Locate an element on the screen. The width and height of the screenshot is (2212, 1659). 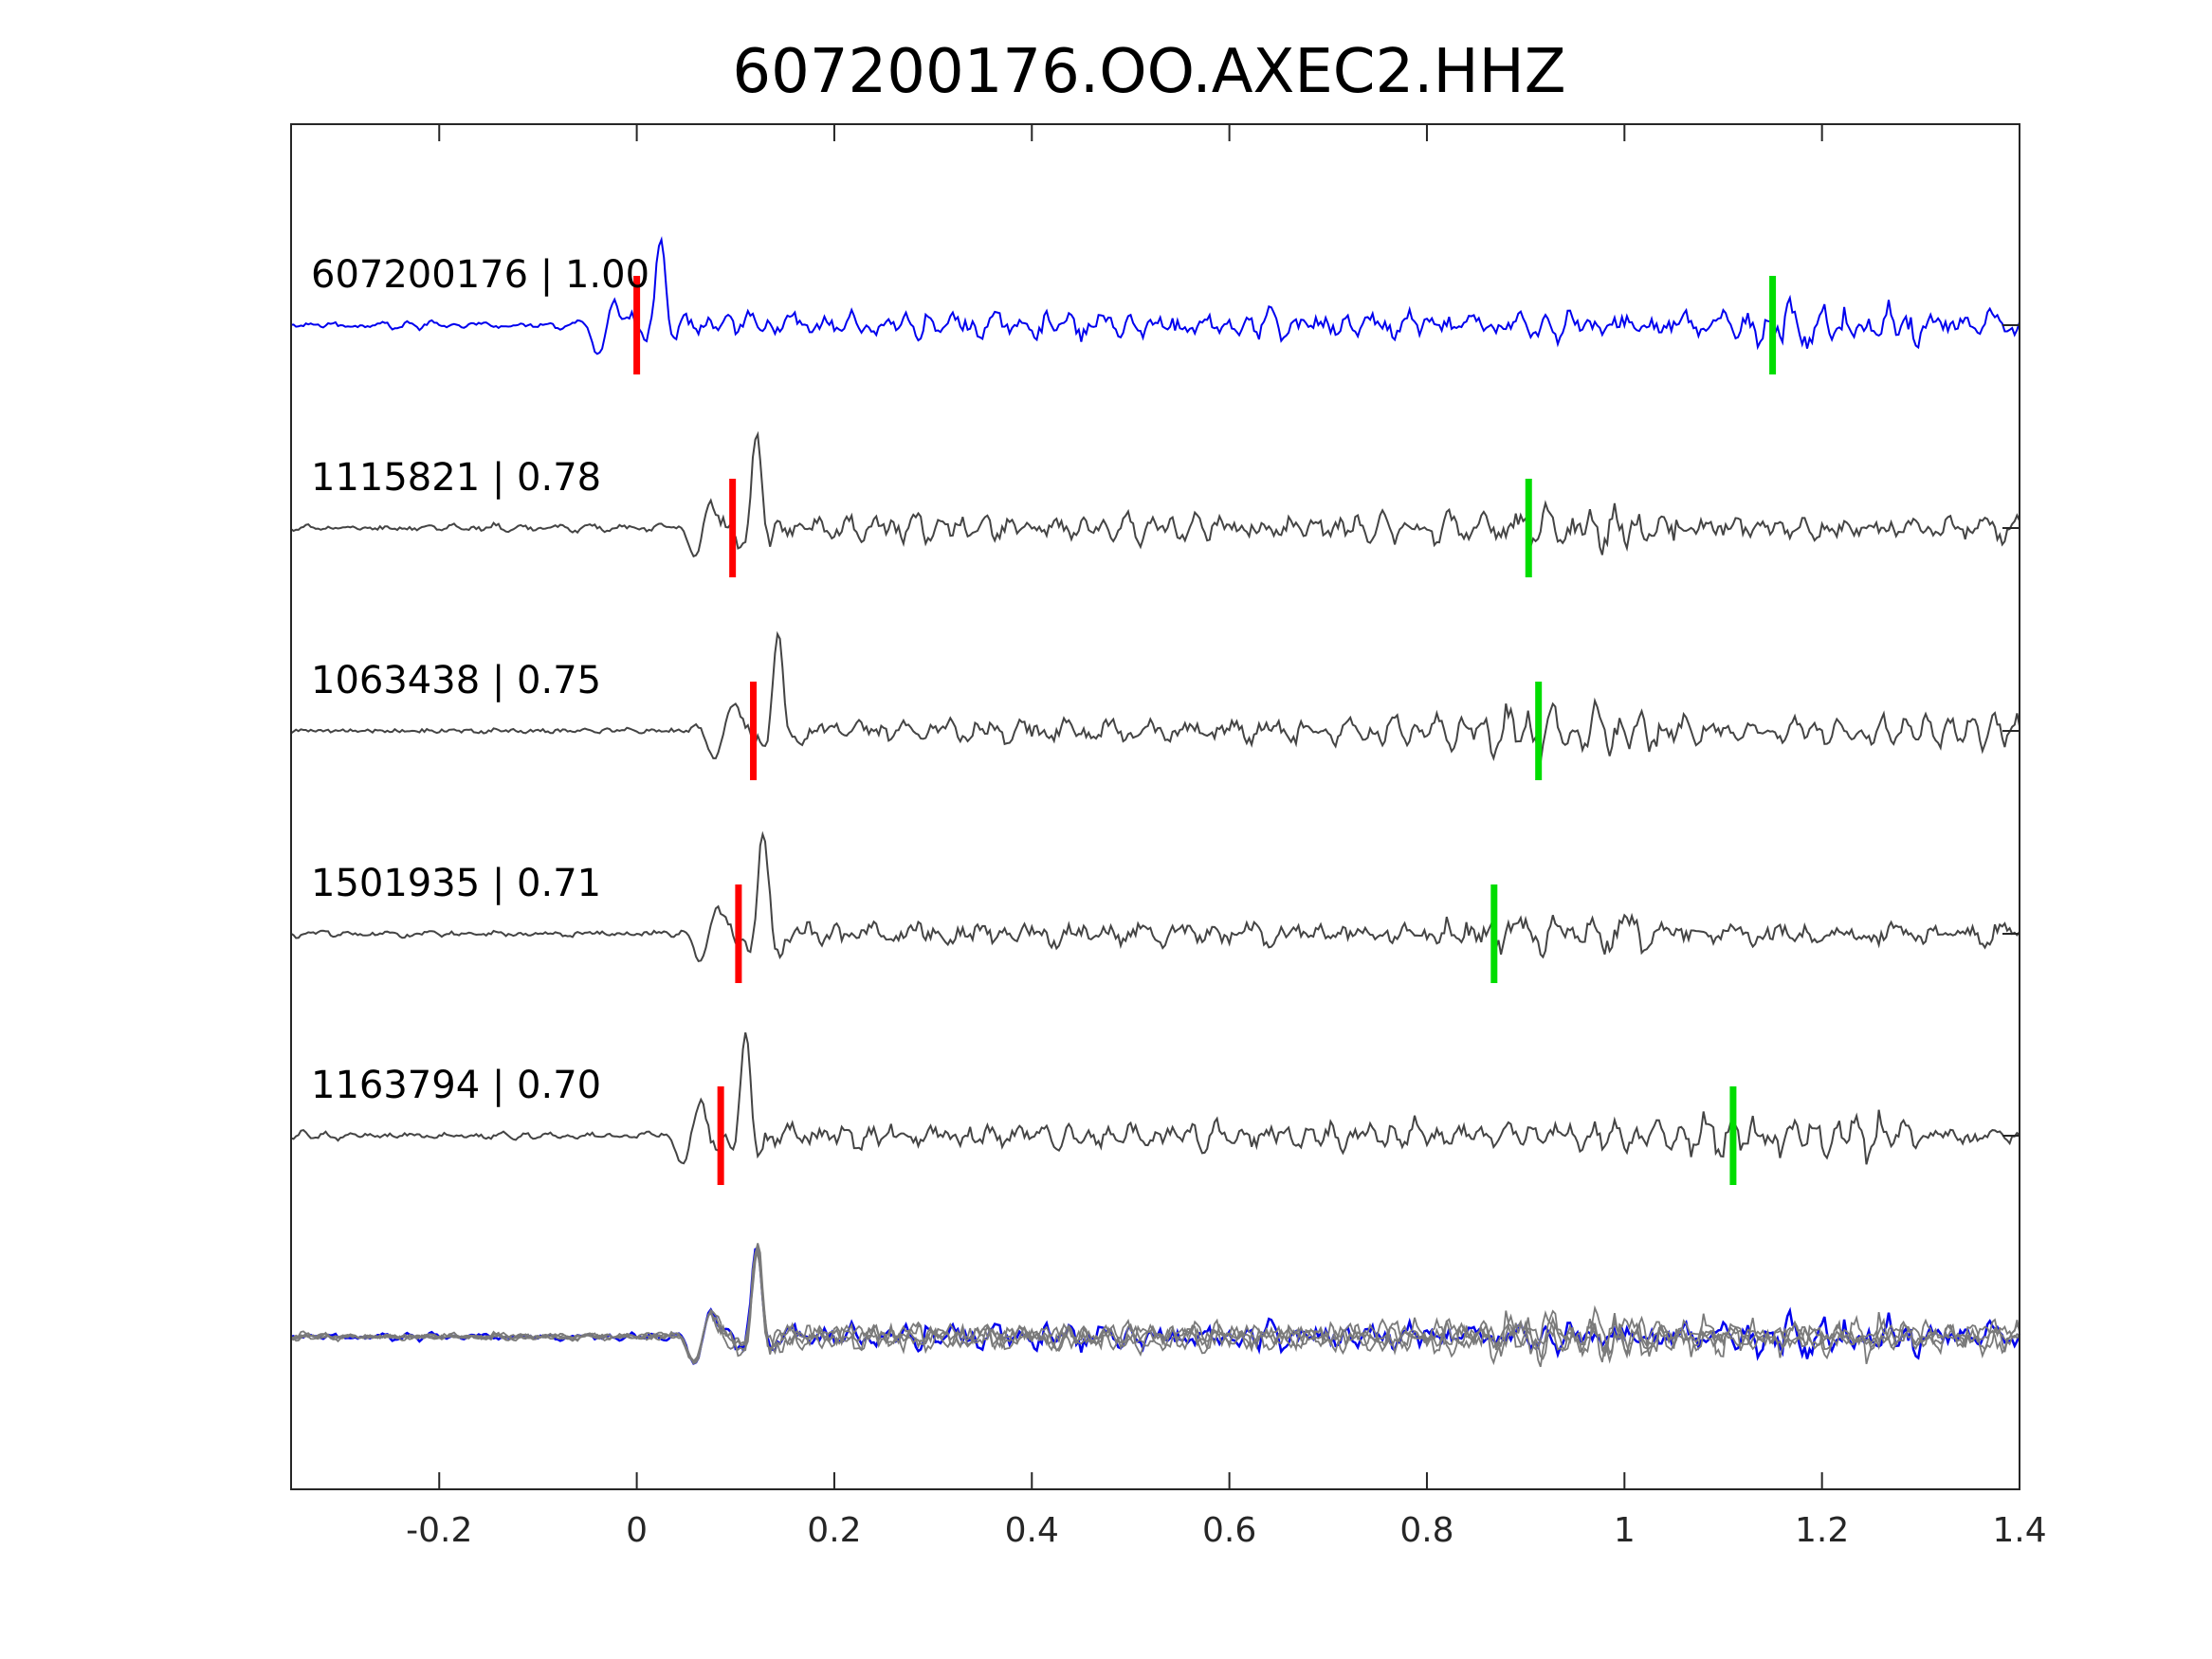
x-tick-label: 0.2 is located at coordinates (834, 1530).